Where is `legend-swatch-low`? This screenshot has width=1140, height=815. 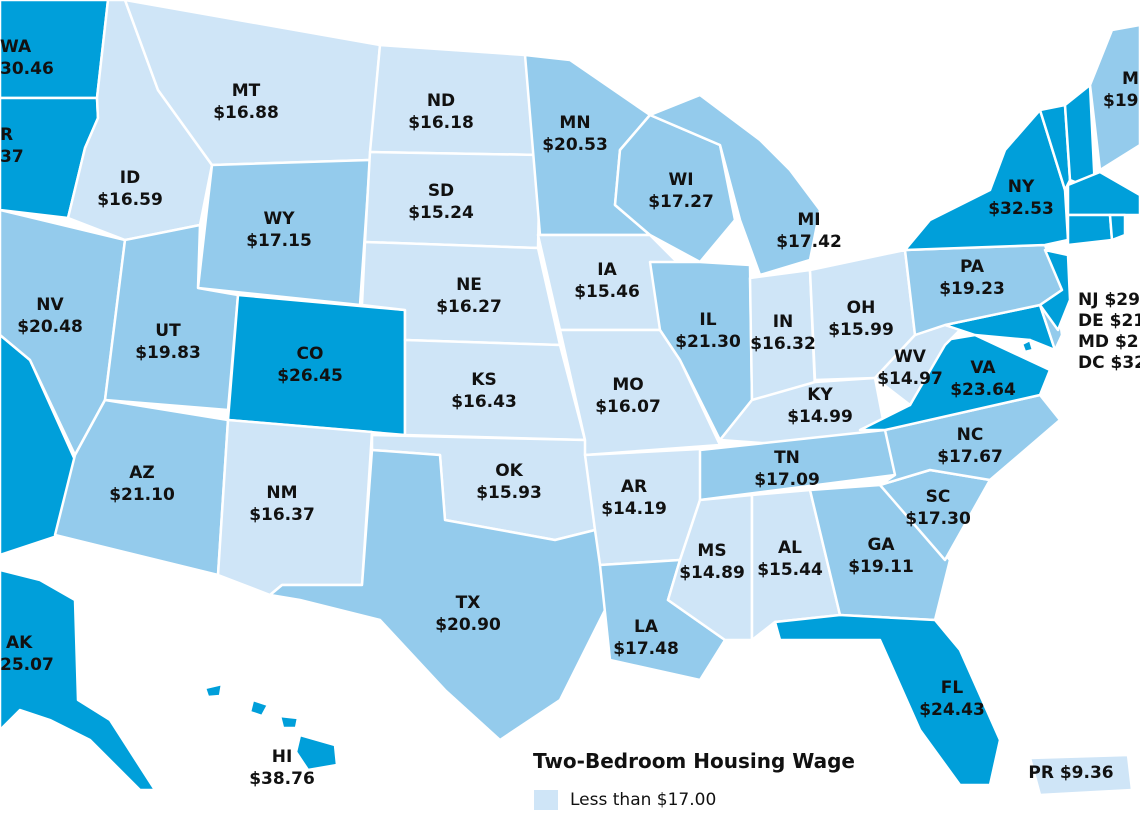 legend-swatch-low is located at coordinates (546, 800).